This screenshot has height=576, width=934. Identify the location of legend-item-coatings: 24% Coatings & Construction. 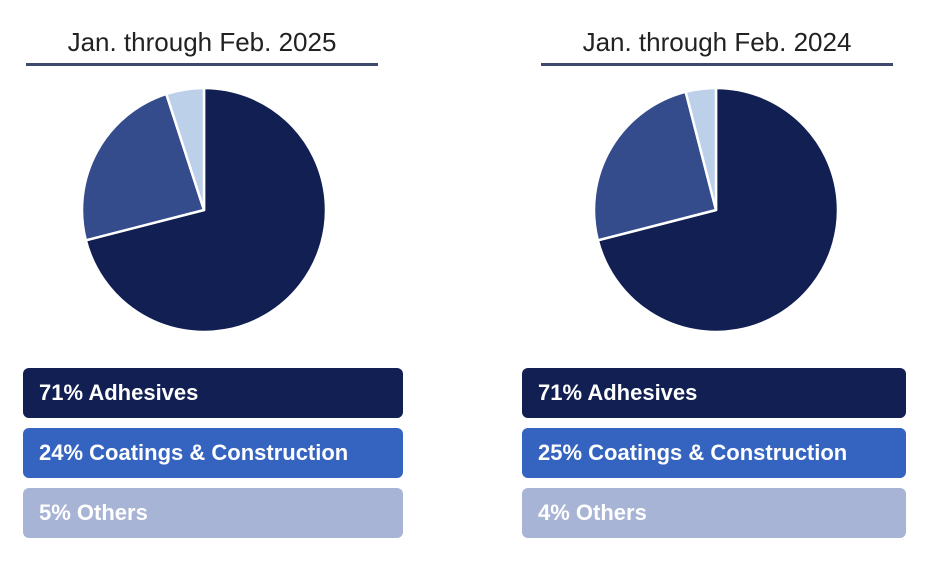
(213, 453).